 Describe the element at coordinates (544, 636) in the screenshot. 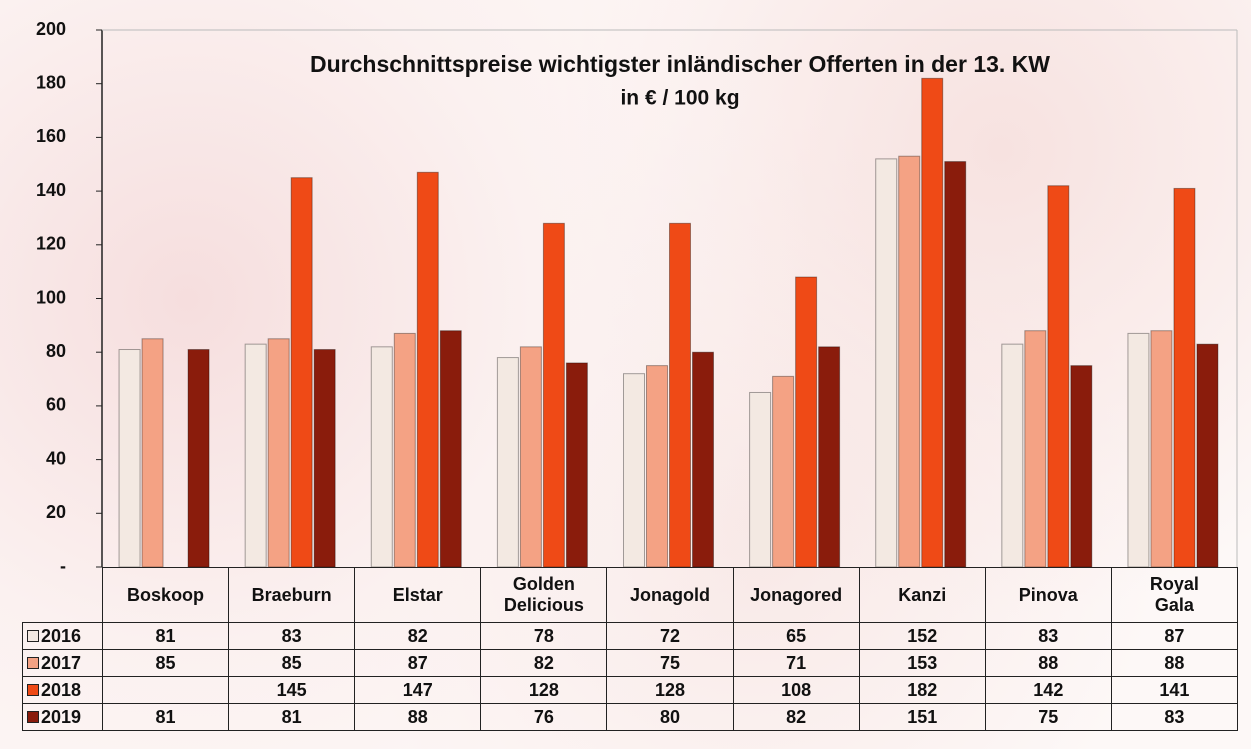

I see `table-cell: 78` at that location.